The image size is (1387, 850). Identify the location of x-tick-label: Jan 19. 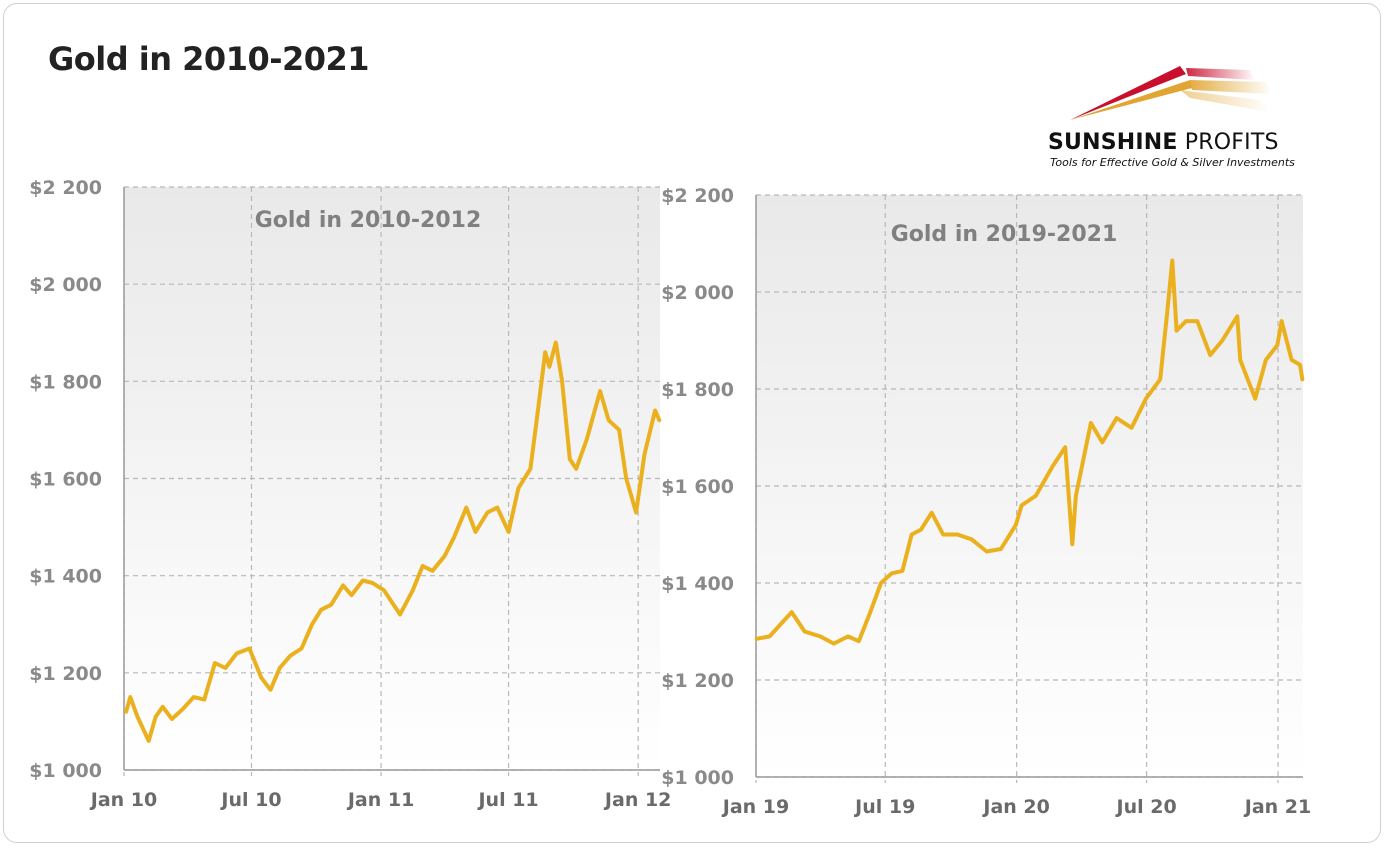
(755, 807).